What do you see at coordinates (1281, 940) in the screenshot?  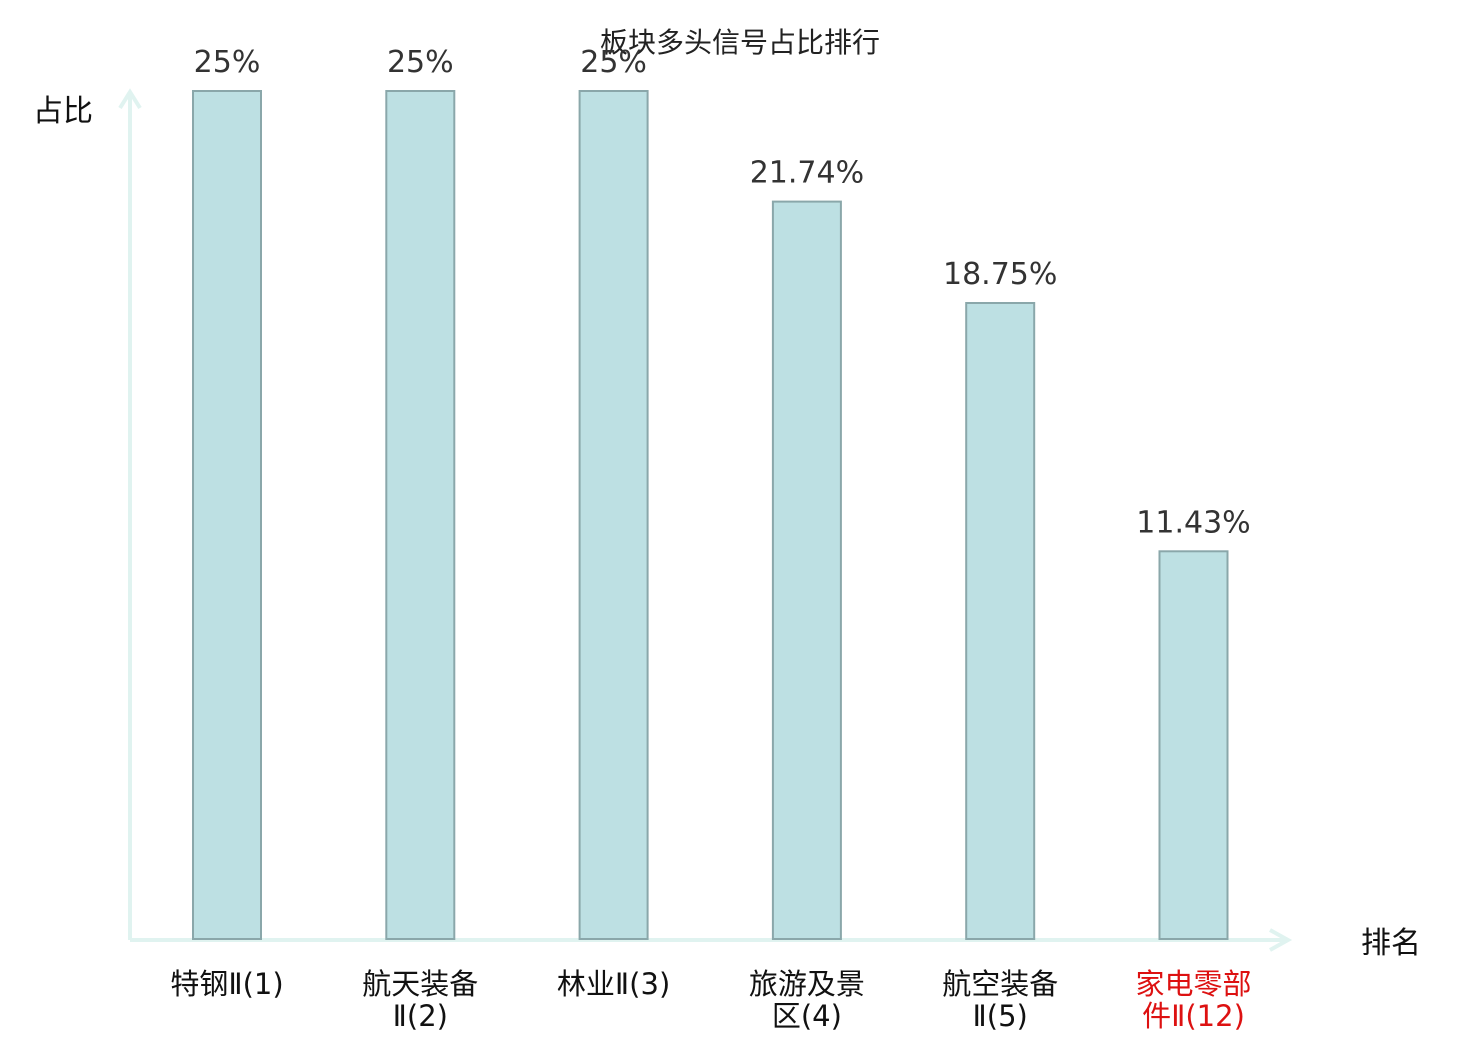 I see `x-axis-arrow` at bounding box center [1281, 940].